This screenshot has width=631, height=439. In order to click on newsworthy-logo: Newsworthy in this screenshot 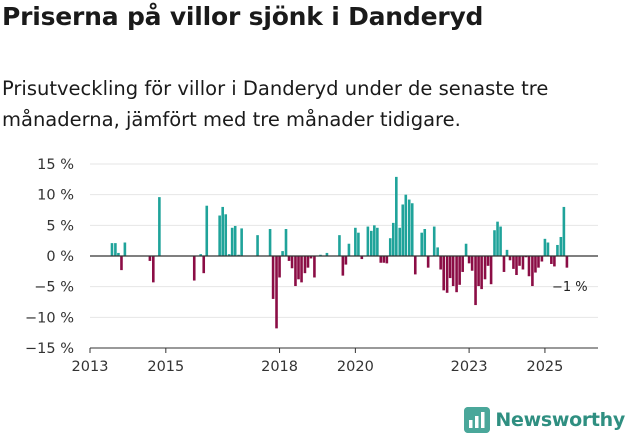, I will do `click(544, 420)`.